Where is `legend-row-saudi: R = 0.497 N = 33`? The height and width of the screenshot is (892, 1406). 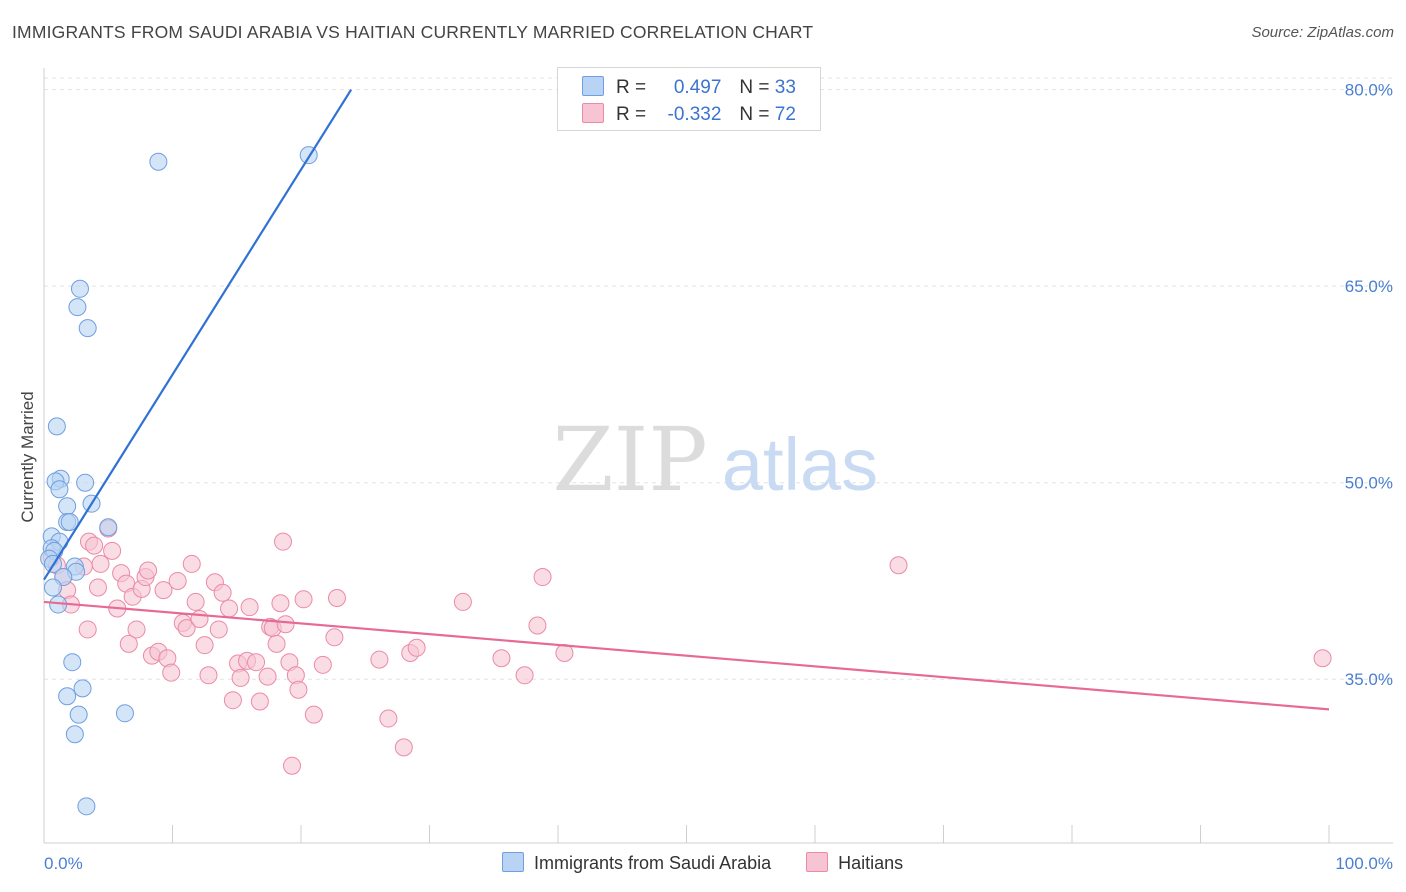 legend-row-saudi: R = 0.497 N = 33 is located at coordinates (689, 87).